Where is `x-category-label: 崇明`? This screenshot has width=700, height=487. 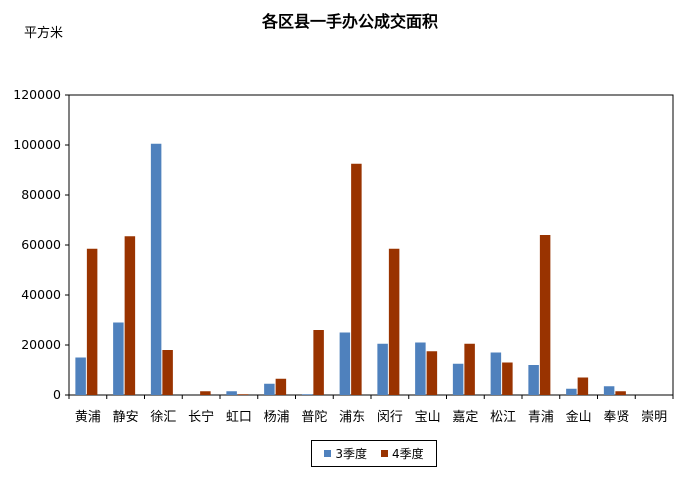
x-category-label: 崇明 is located at coordinates (654, 417).